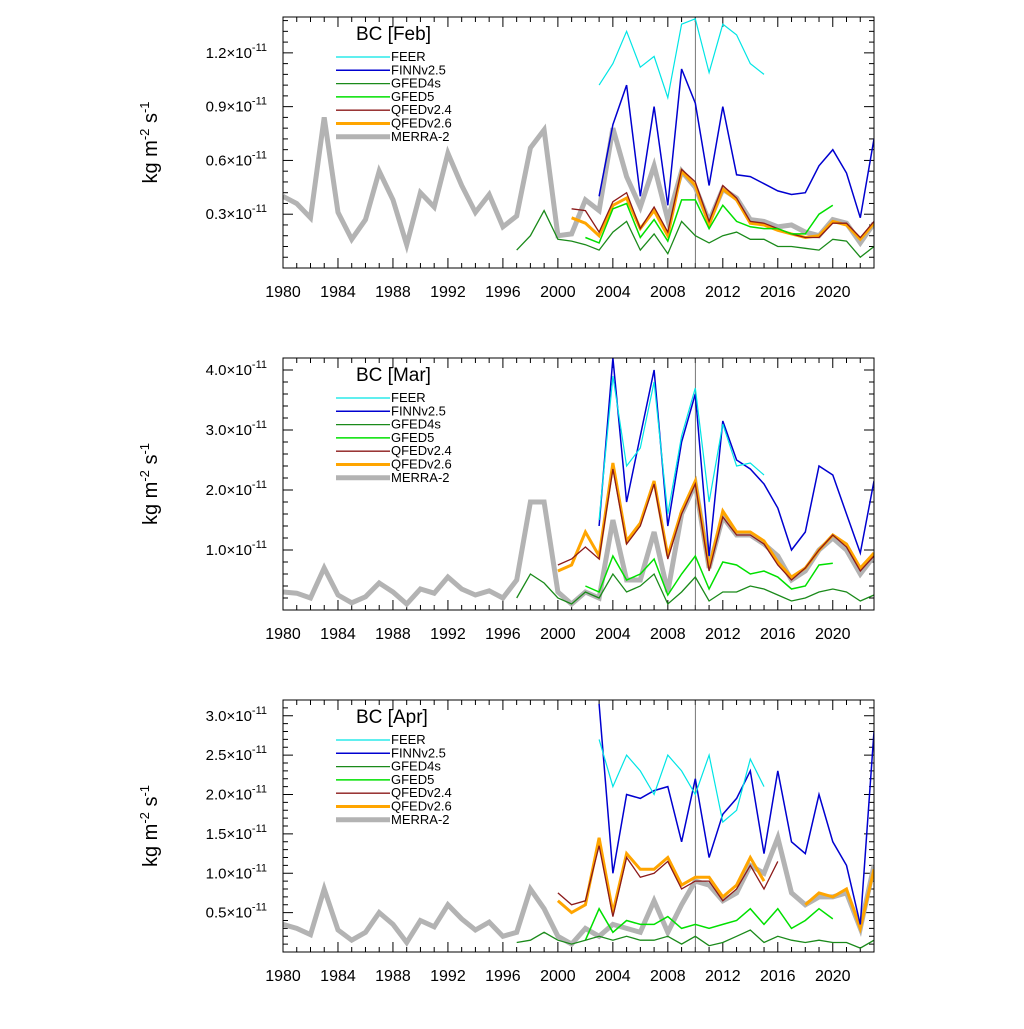 The width and height of the screenshot is (1024, 1029). I want to click on chart-title: BC [Mar], so click(393, 375).